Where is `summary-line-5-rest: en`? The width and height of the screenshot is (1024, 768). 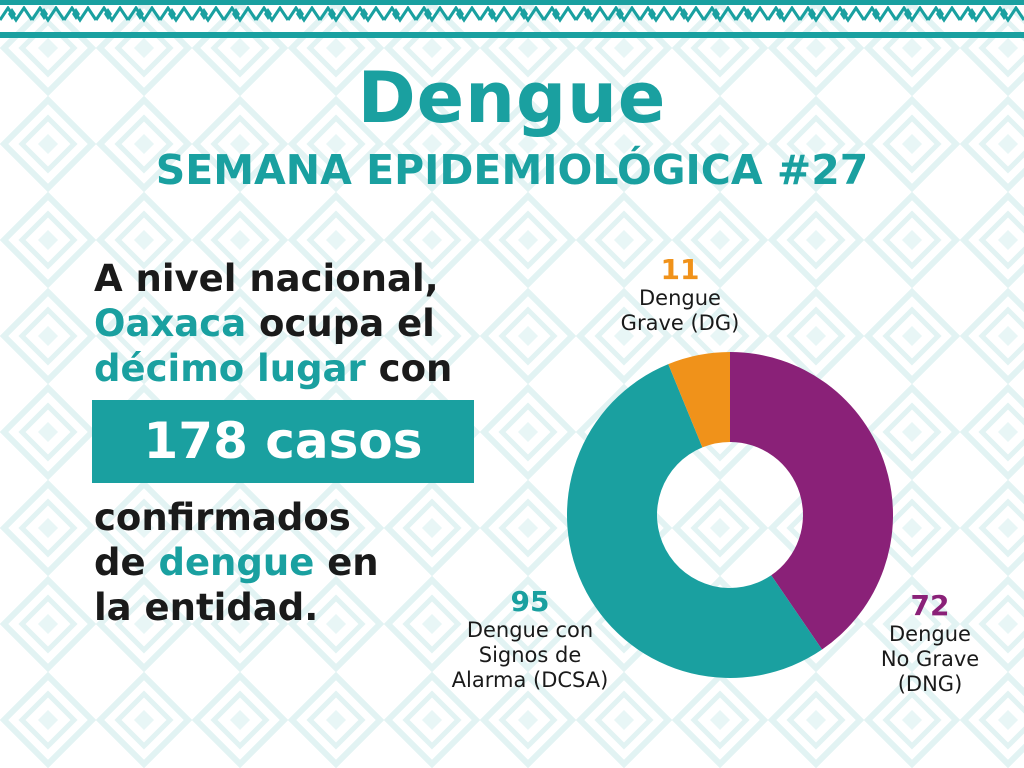 summary-line-5-rest: en is located at coordinates (346, 562).